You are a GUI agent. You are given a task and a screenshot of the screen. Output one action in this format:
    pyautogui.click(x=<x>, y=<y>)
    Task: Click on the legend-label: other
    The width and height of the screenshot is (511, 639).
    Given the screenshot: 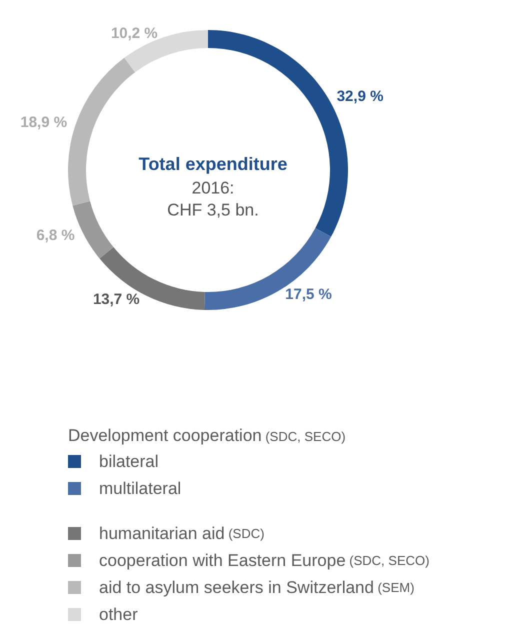 What is the action you would take?
    pyautogui.click(x=118, y=614)
    